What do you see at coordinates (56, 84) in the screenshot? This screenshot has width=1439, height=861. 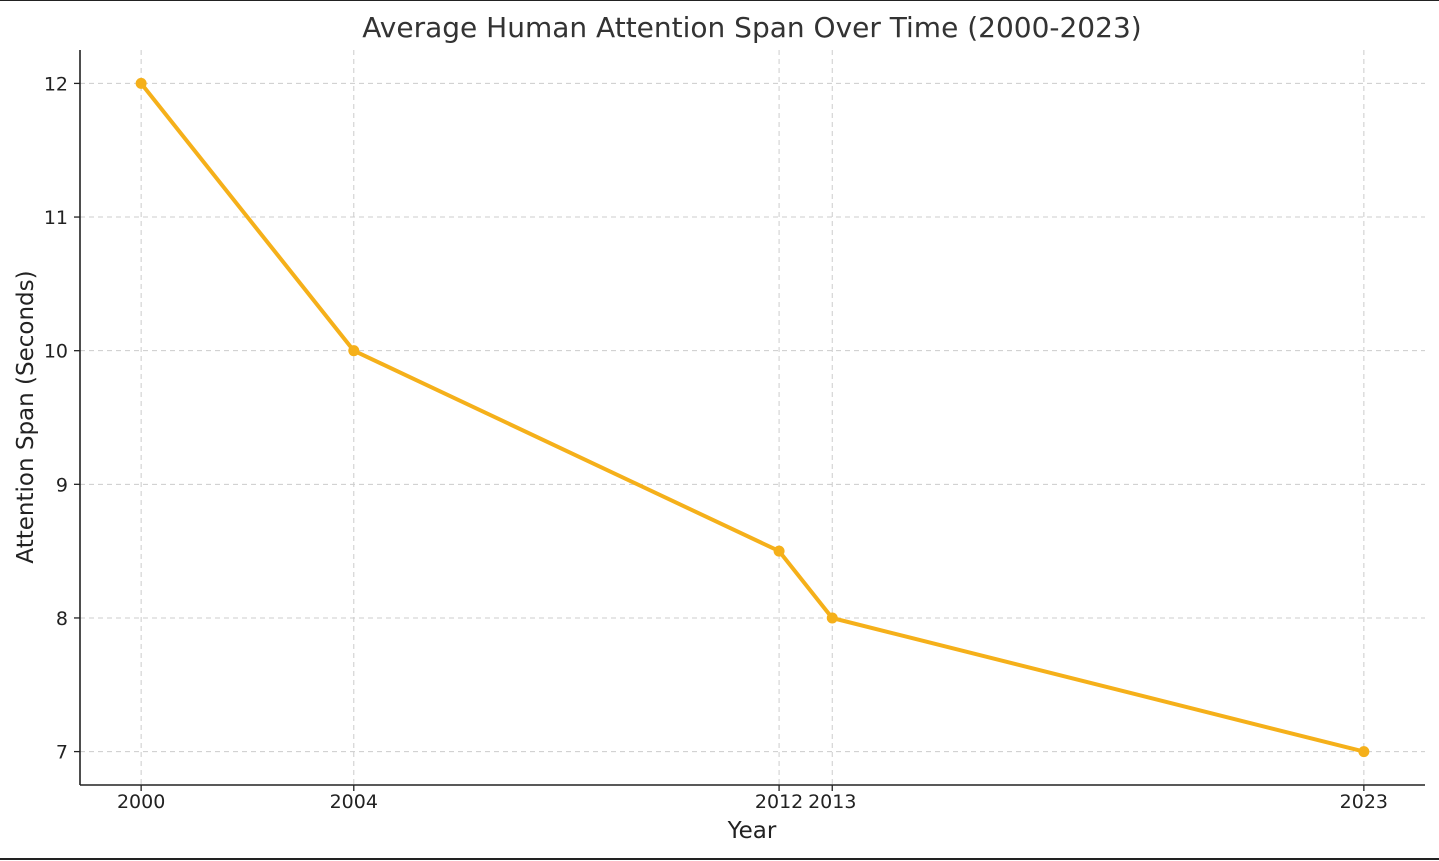 I see `y-tick-label: 12` at bounding box center [56, 84].